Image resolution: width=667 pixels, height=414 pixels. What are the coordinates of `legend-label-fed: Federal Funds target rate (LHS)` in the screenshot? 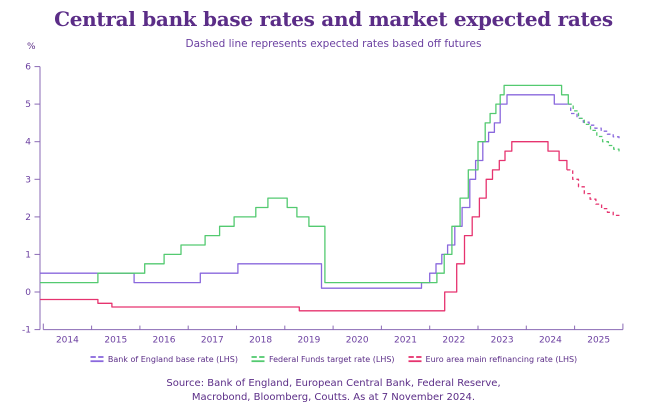 It's located at (331, 359).